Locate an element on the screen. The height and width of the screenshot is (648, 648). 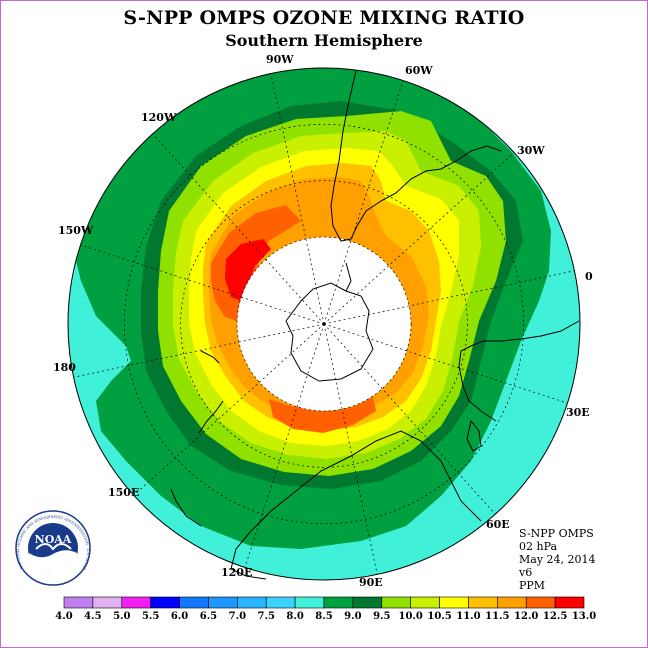
colorbar-tick-label: 10.5 is located at coordinates (439, 616).